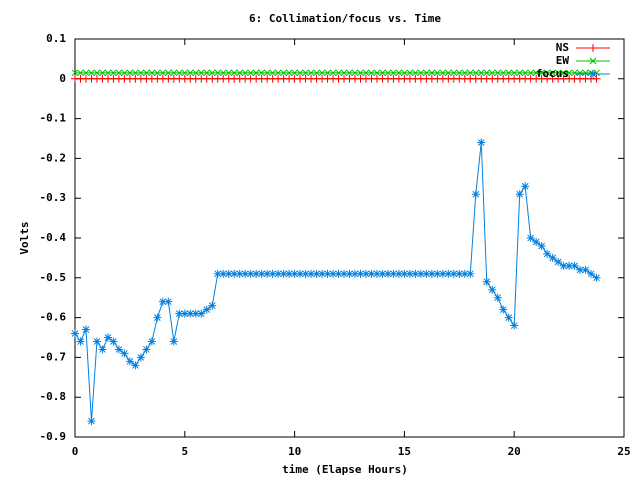 Image resolution: width=640 pixels, height=480 pixels. I want to click on legend-label: focus, so click(552, 73).